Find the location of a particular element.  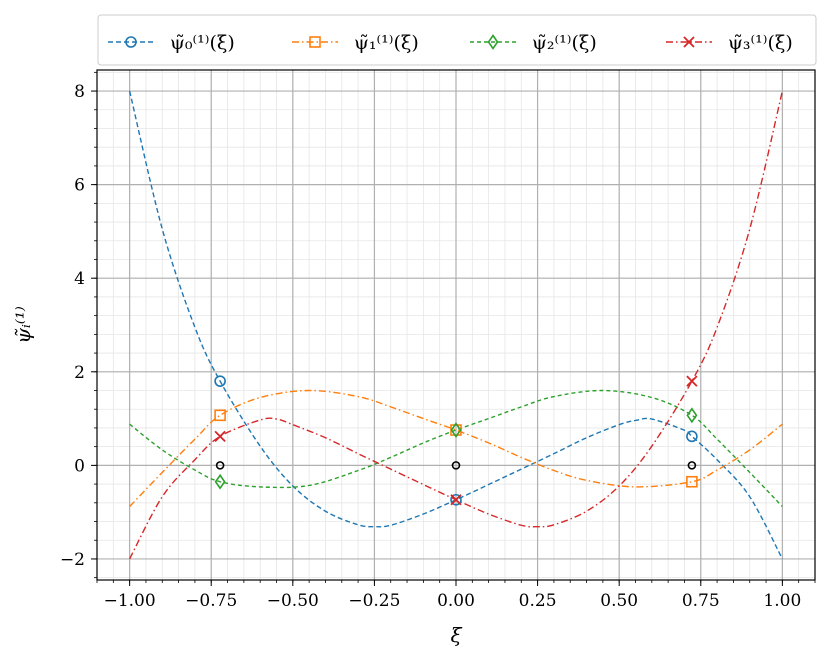

legend-box is located at coordinates (457, 40).